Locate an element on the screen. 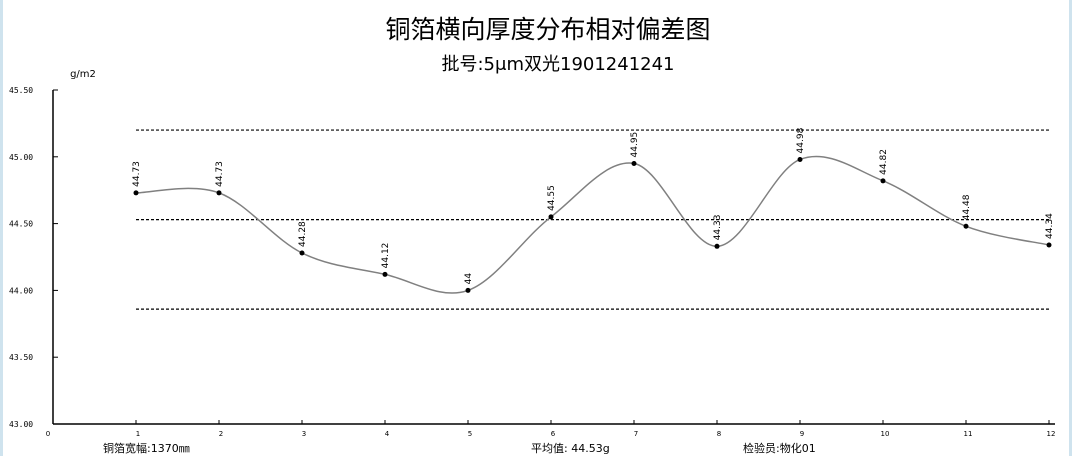 The height and width of the screenshot is (456, 1072). data-label: 44.48 is located at coordinates (967, 207).